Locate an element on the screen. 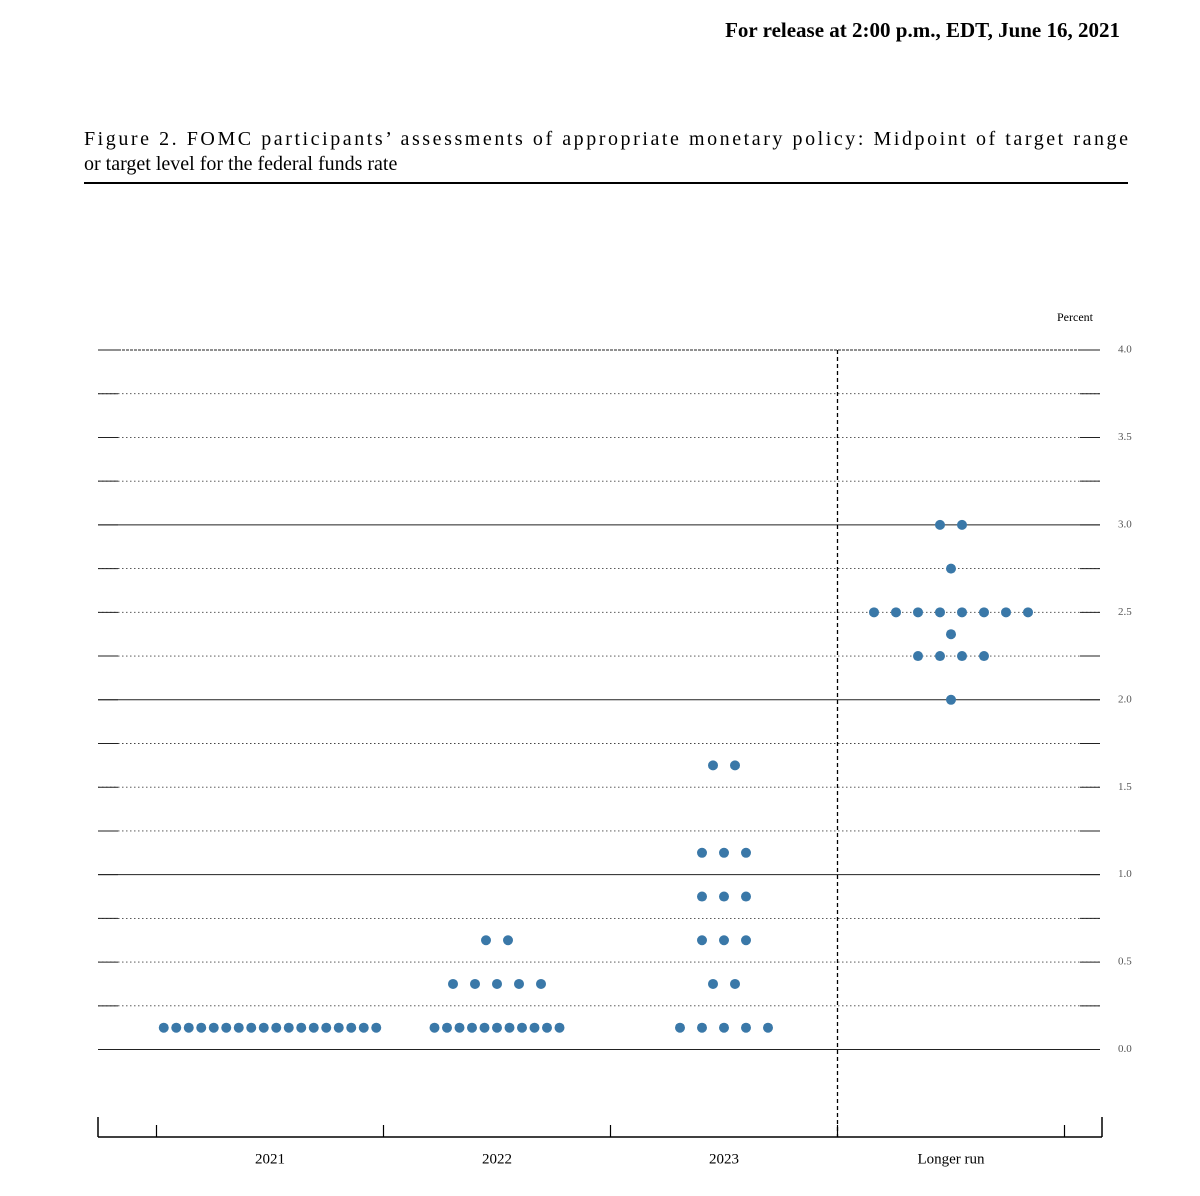  y-unit: Percent is located at coordinates (1075, 317).